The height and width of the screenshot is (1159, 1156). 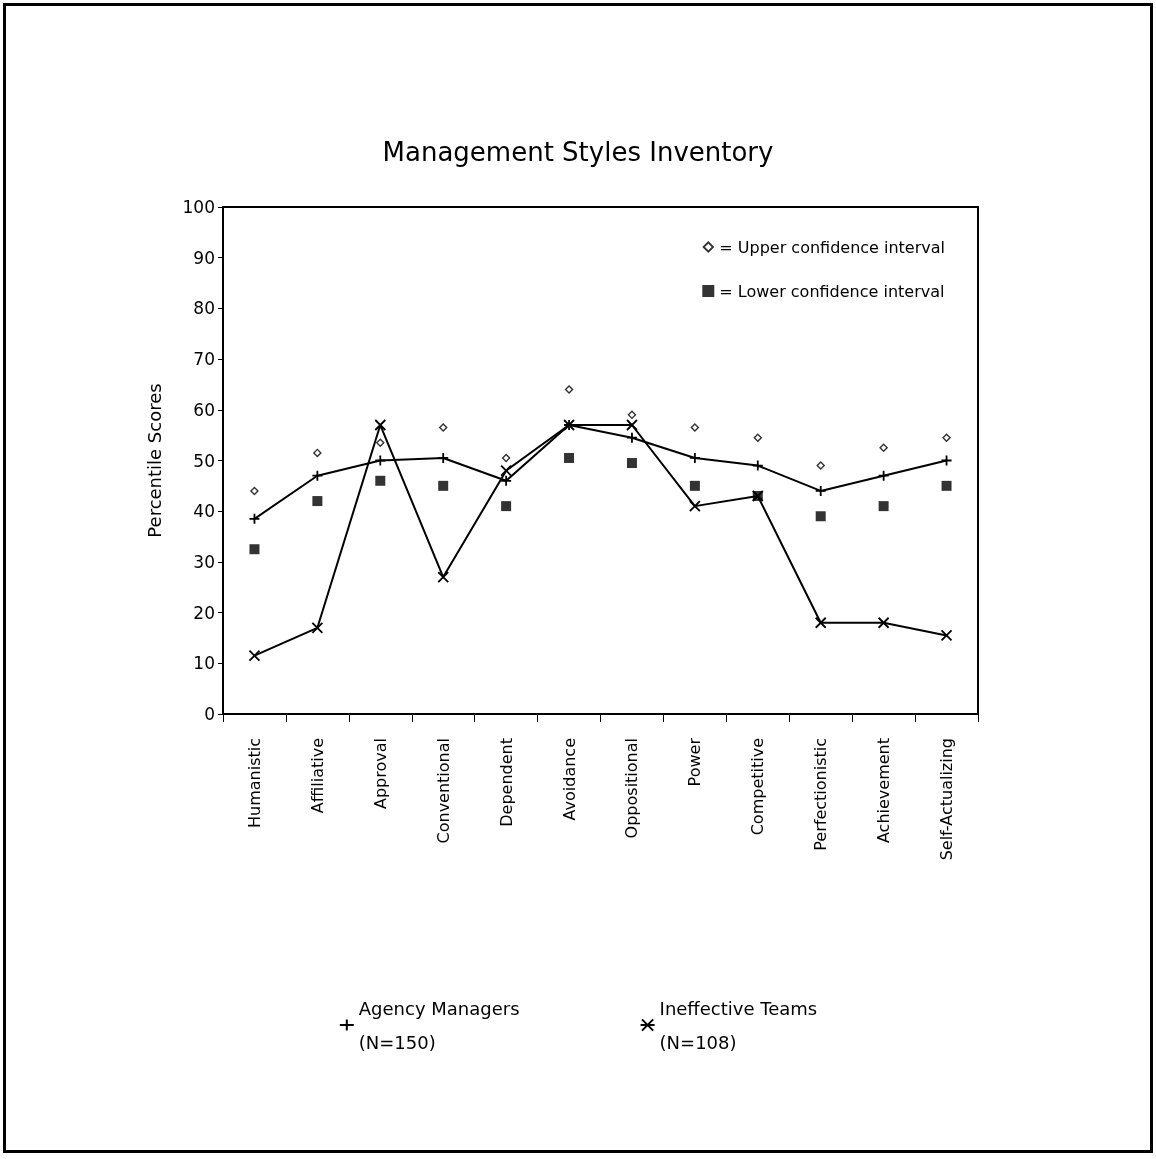 What do you see at coordinates (204, 308) in the screenshot?
I see `y-tick-label: 80` at bounding box center [204, 308].